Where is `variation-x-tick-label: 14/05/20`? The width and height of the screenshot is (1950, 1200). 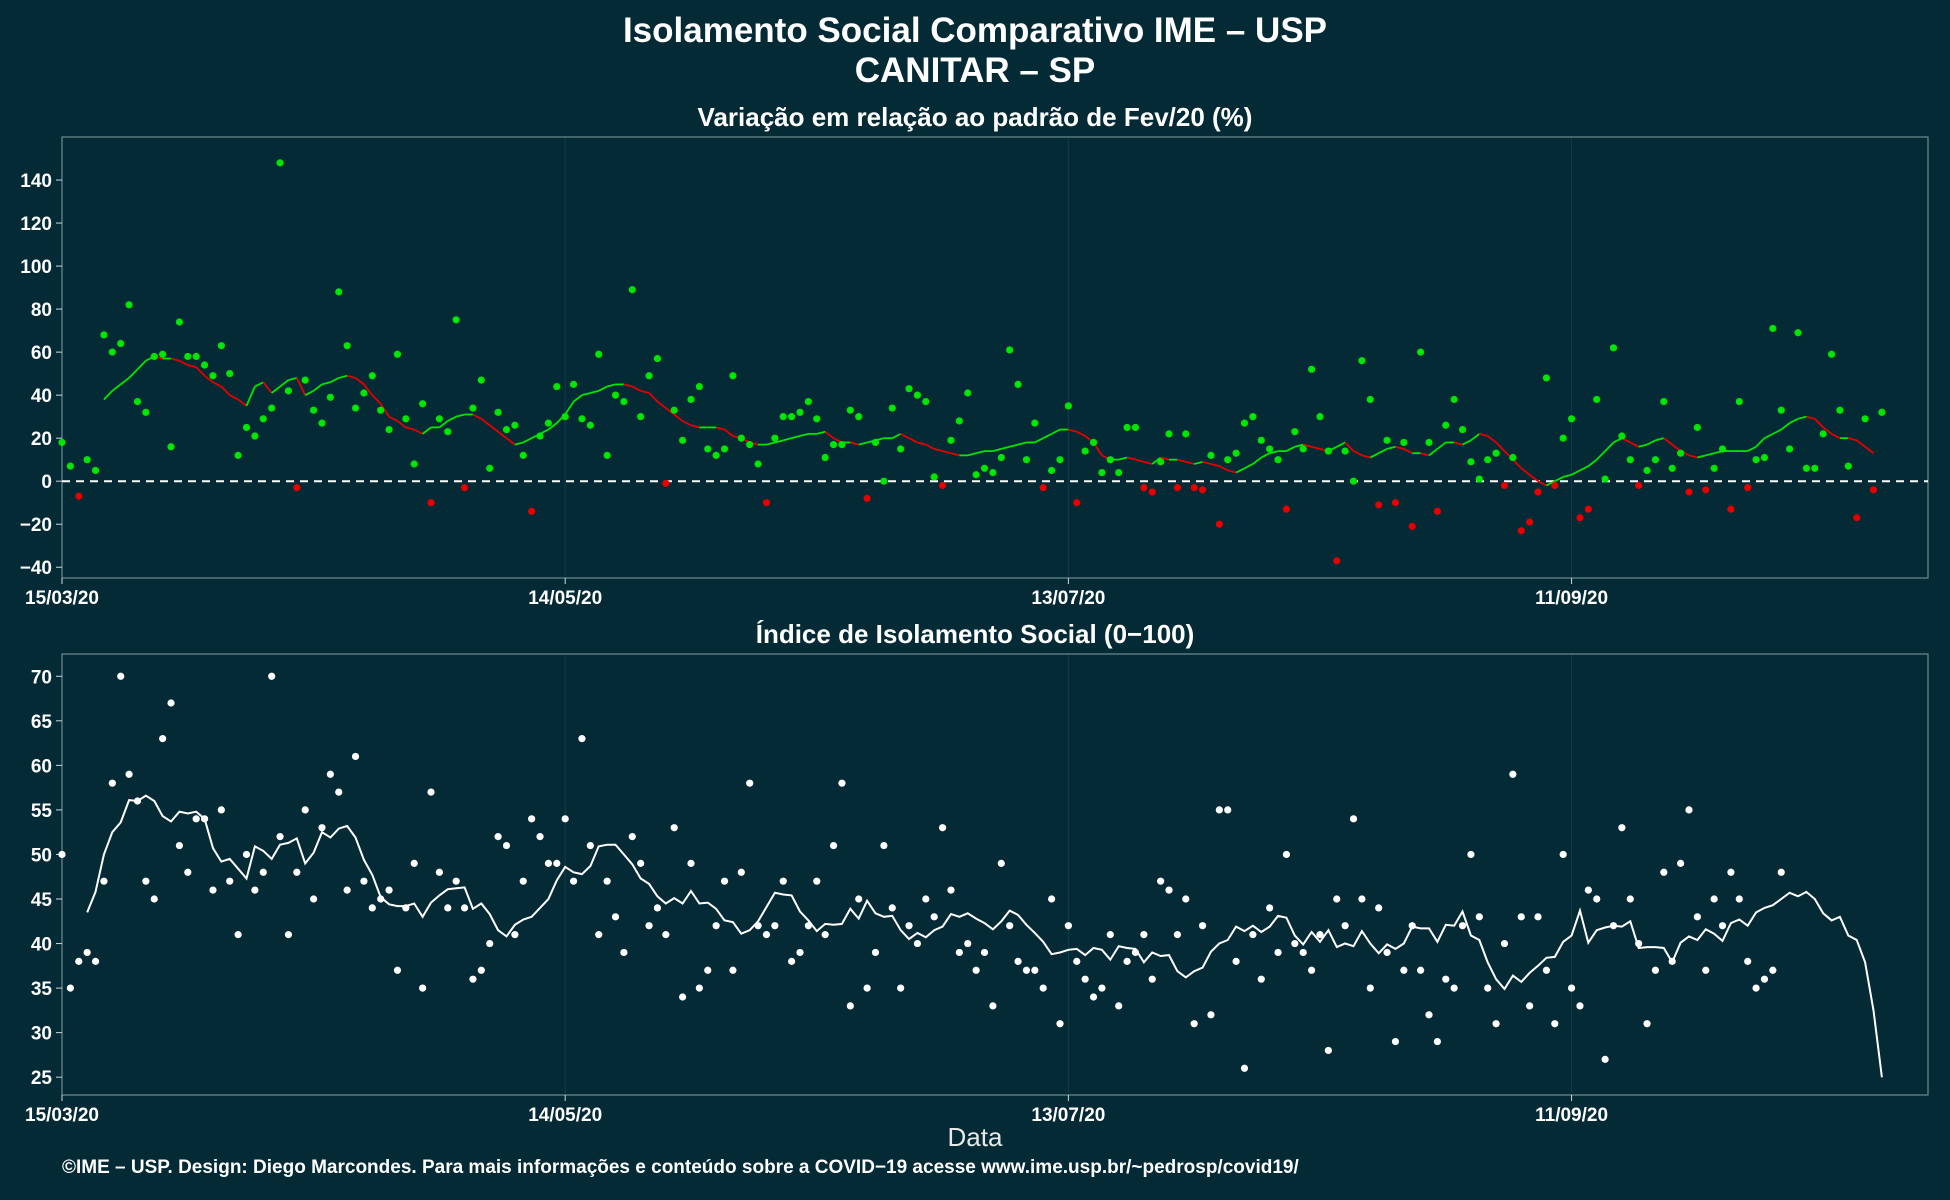
variation-x-tick-label: 14/05/20 is located at coordinates (565, 598).